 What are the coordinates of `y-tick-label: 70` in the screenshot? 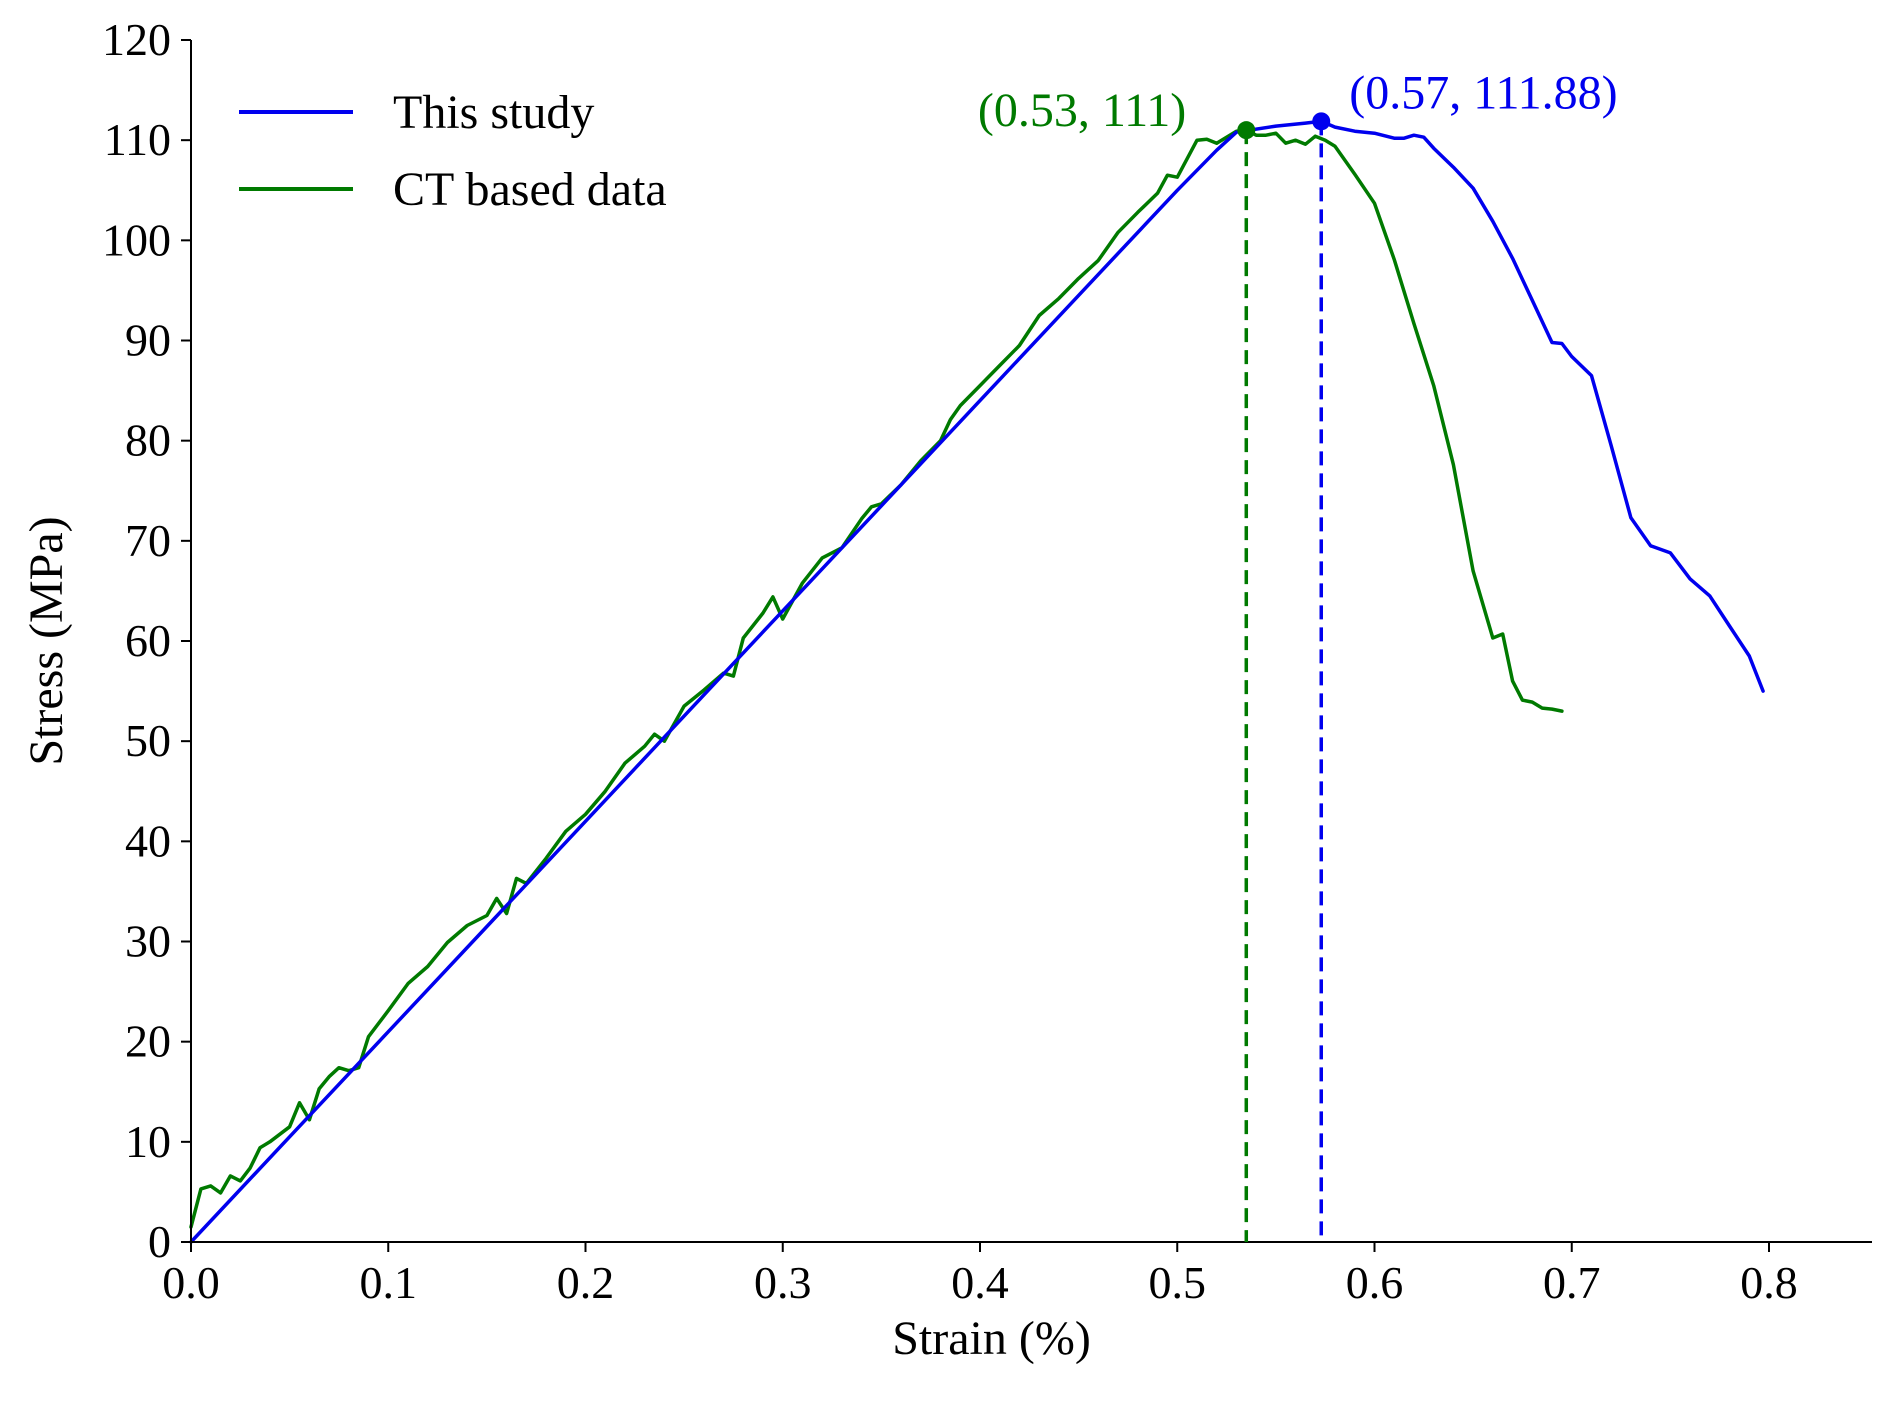 It's located at (148, 540).